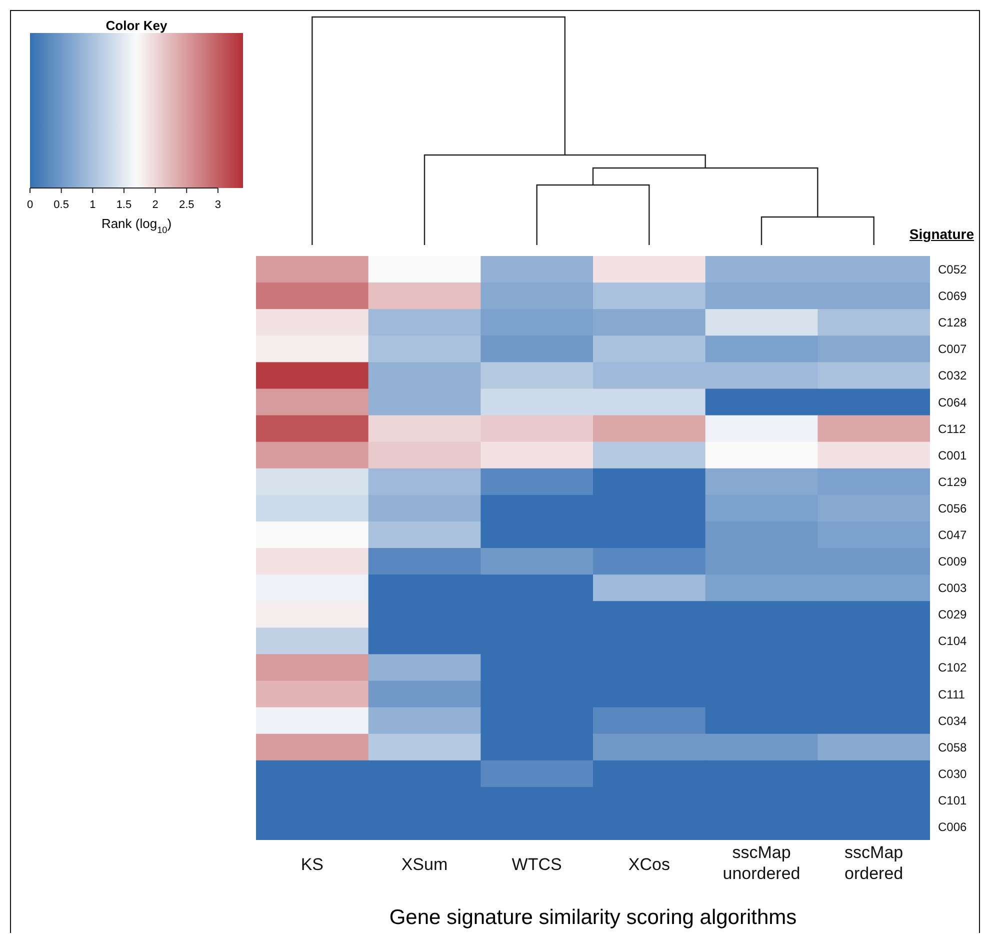  I want to click on color-bar-label: 0, so click(30, 205).